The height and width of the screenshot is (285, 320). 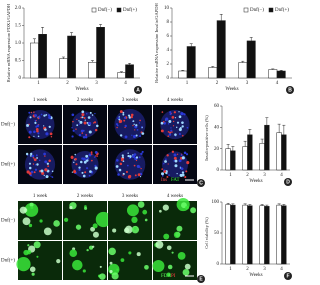 I want to click on legend-label: Dnf(−), so click(x=105, y=10).